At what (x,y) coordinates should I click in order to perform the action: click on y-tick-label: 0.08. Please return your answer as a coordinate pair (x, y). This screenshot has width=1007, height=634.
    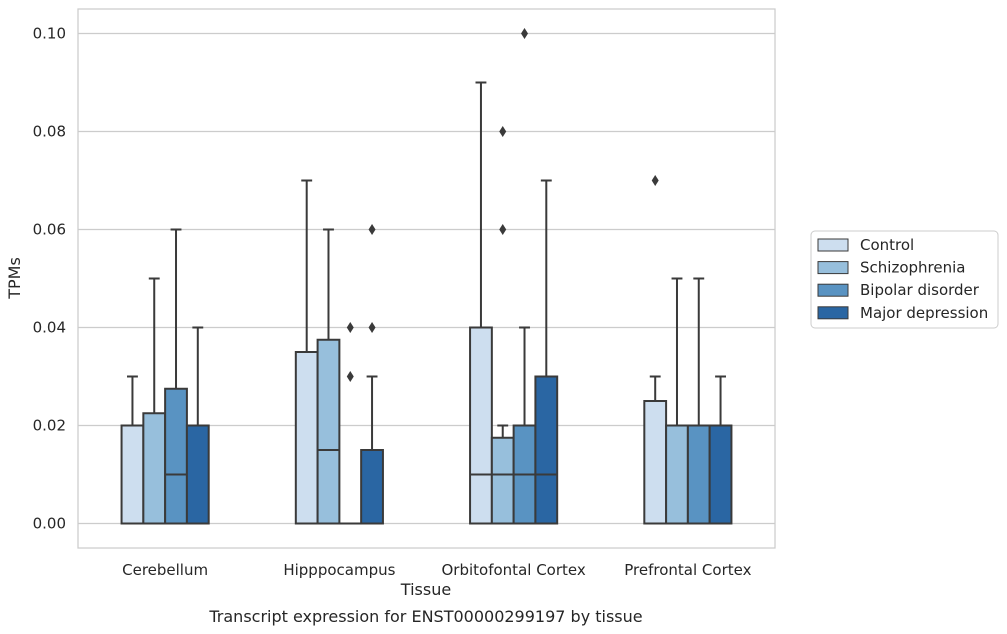
    Looking at the image, I should click on (49, 132).